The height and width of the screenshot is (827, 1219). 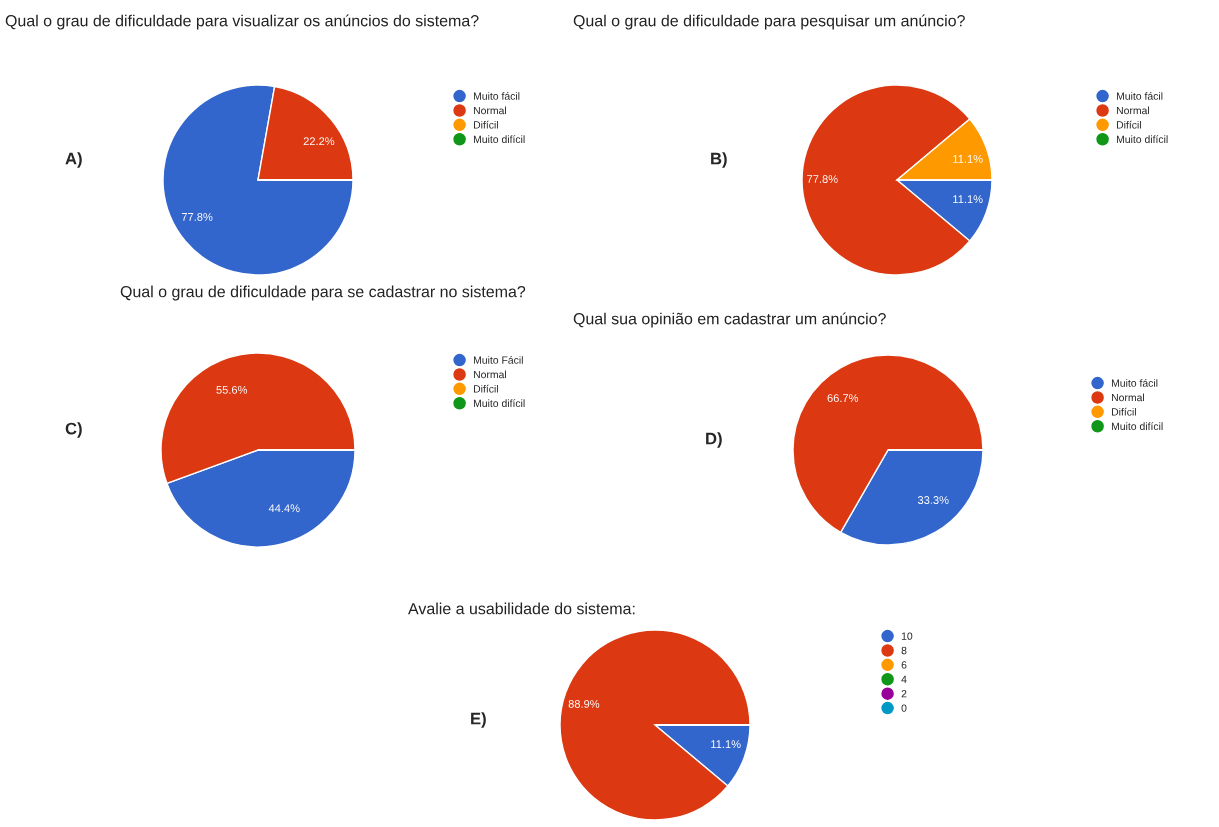 What do you see at coordinates (232, 389) in the screenshot?
I see `data-label: 55.6%` at bounding box center [232, 389].